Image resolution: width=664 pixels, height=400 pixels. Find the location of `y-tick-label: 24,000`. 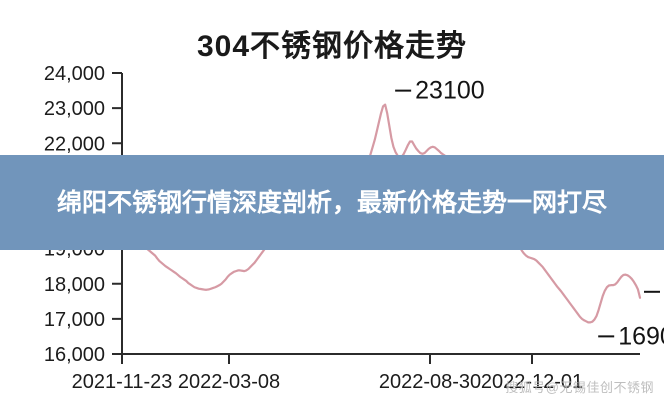

y-tick-label: 24,000 is located at coordinates (74, 74).